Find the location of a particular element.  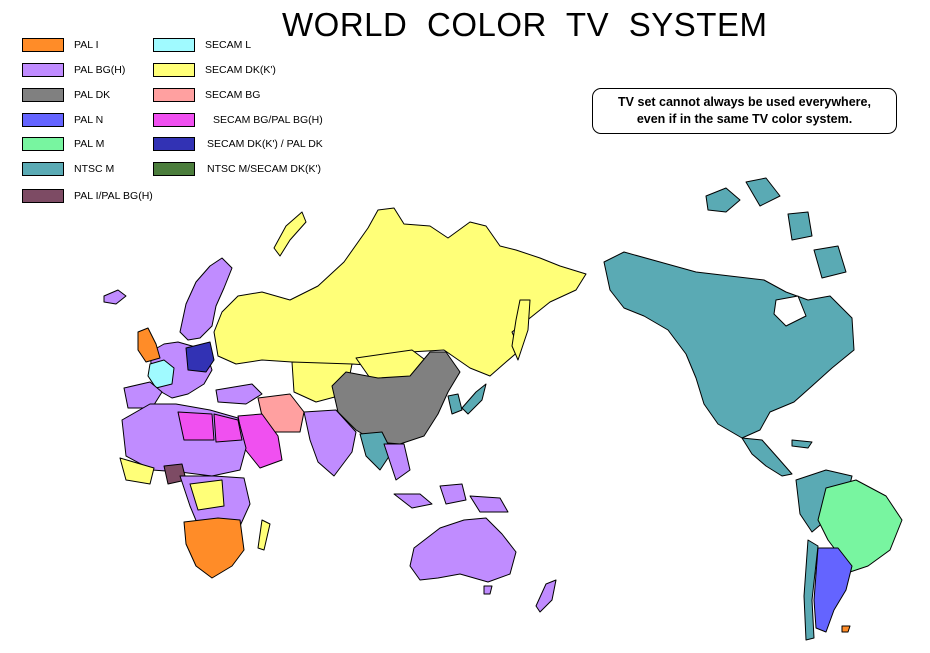

region-spain is located at coordinates (143, 395).